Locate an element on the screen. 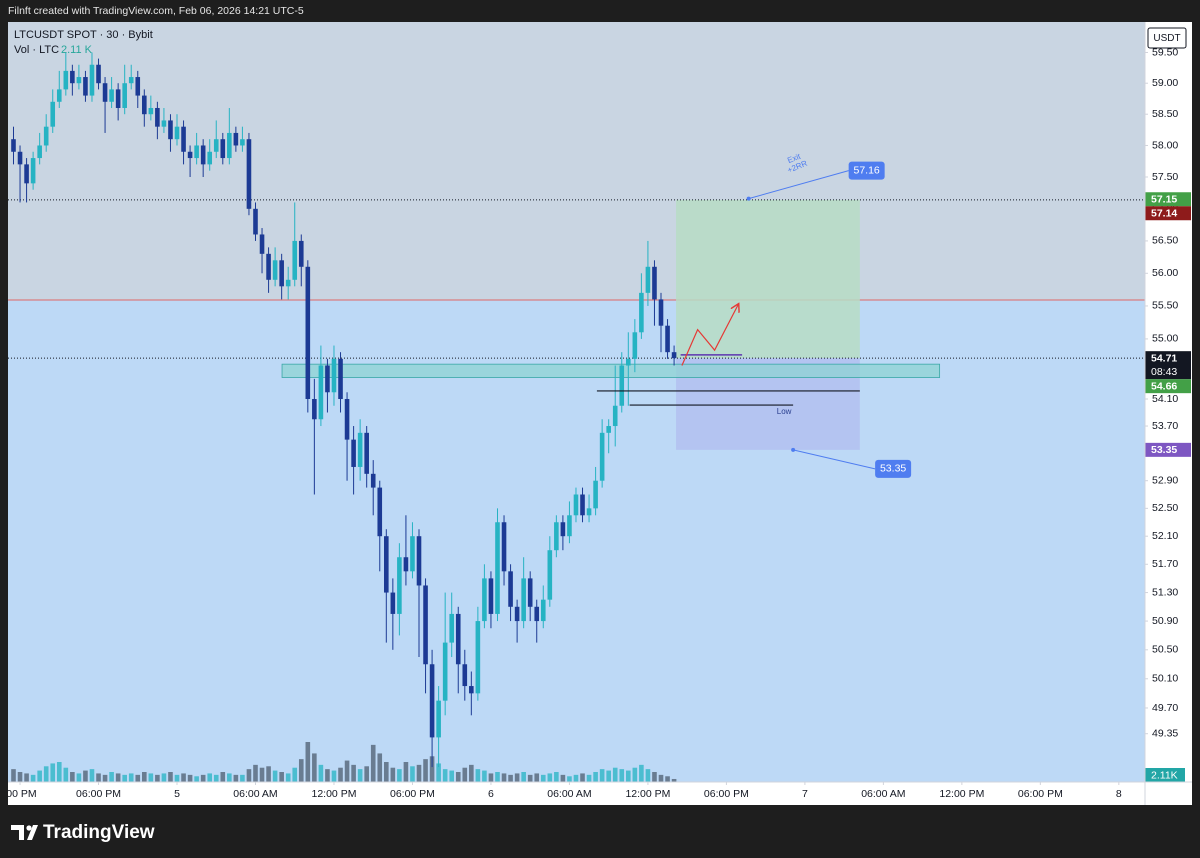  x-tick-label: 5 is located at coordinates (177, 794).